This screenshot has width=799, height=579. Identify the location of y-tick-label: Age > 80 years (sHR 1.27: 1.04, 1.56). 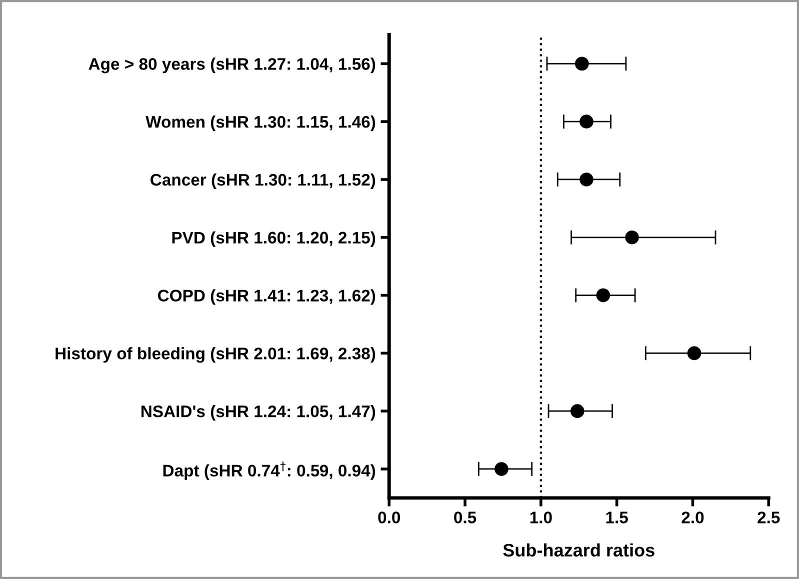
(232, 66).